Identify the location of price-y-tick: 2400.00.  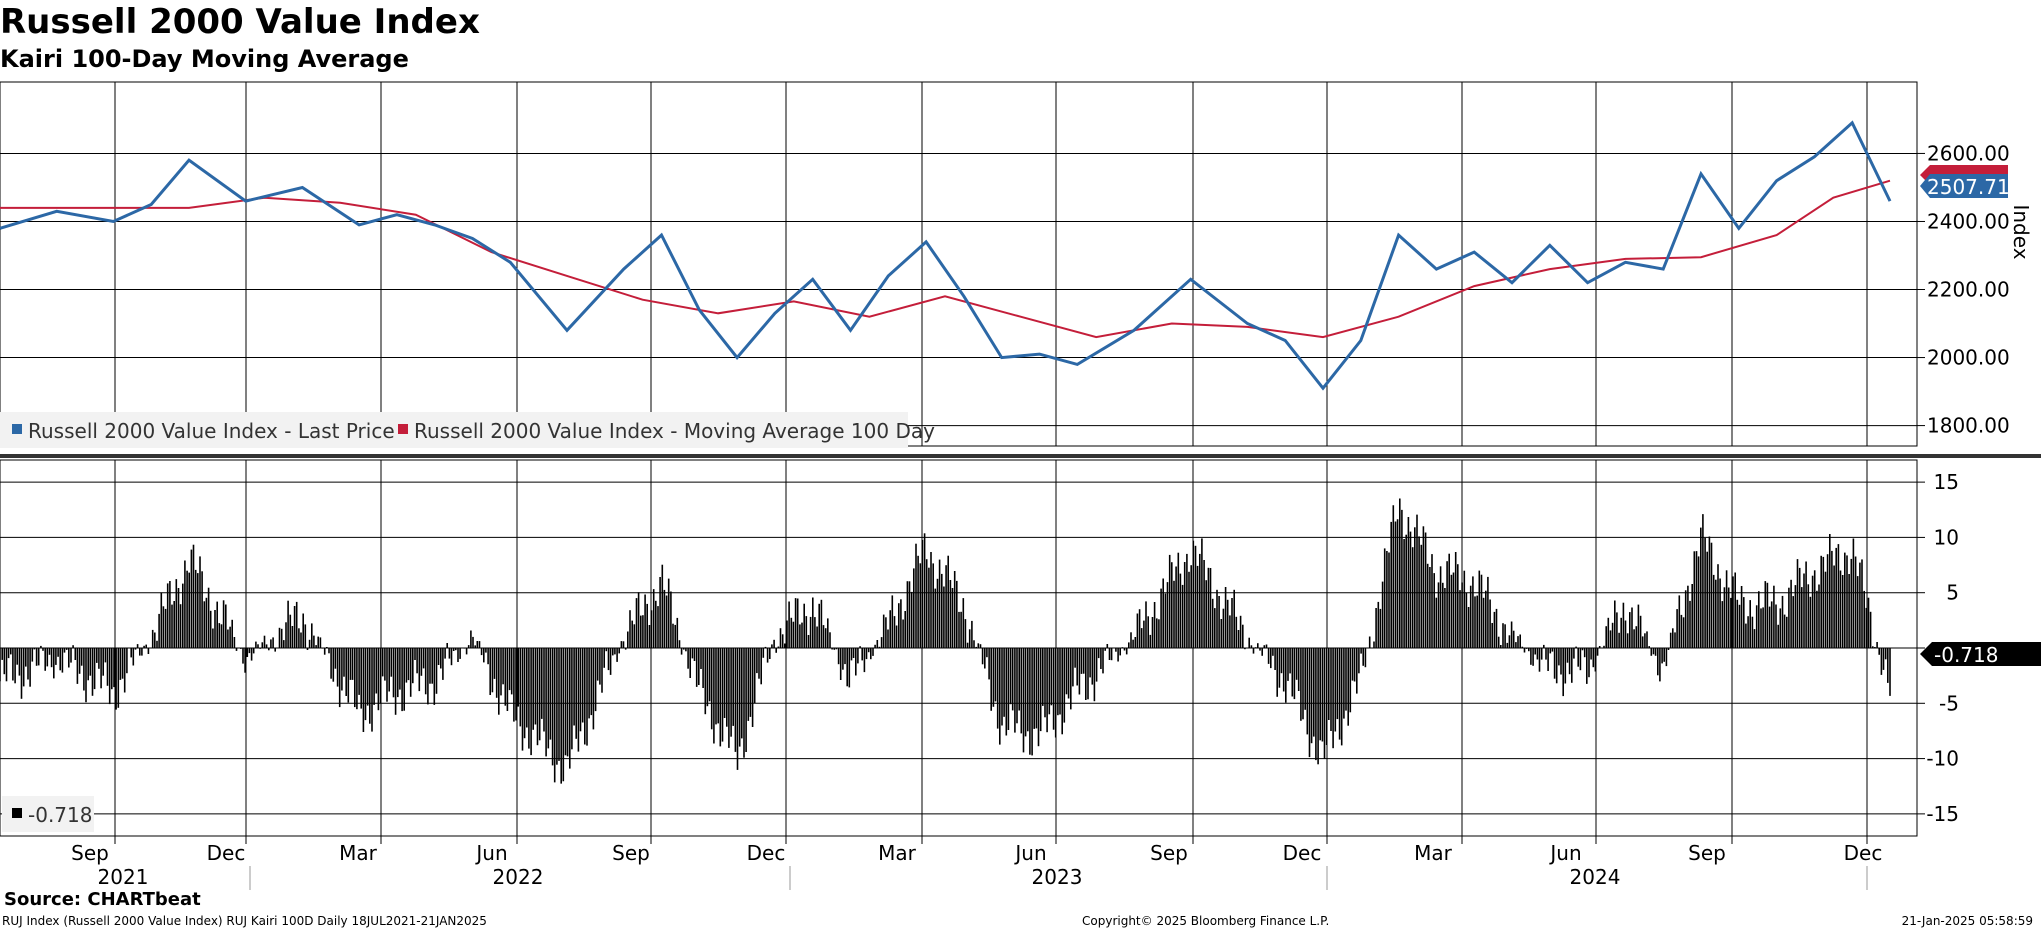
(1968, 221).